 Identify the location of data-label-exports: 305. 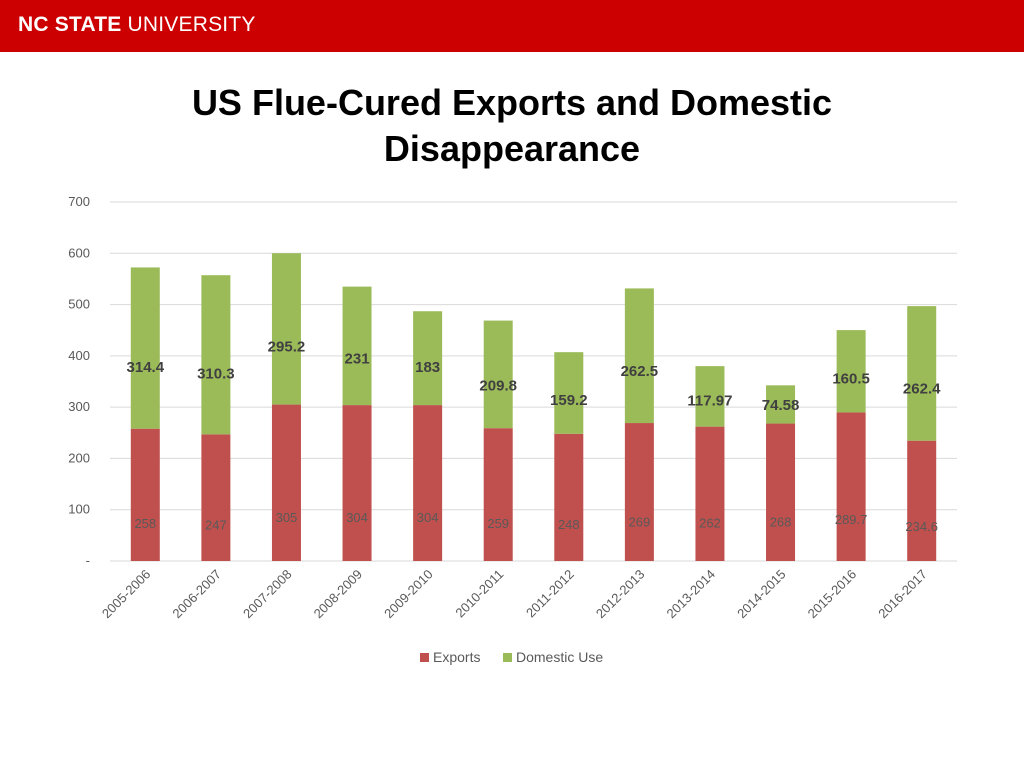
(287, 517).